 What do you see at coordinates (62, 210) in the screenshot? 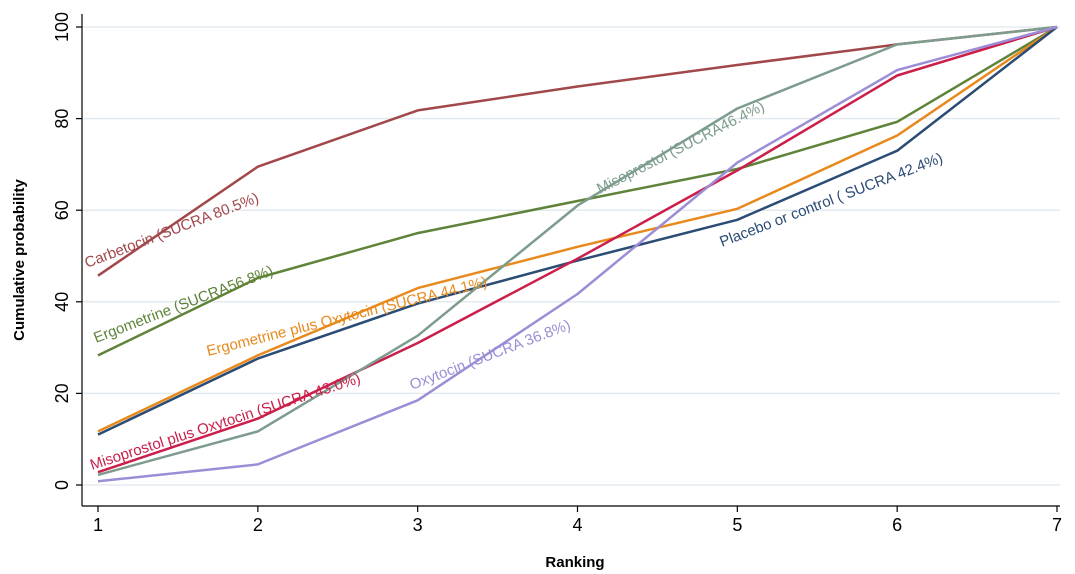
I see `y-tick-label: 60` at bounding box center [62, 210].